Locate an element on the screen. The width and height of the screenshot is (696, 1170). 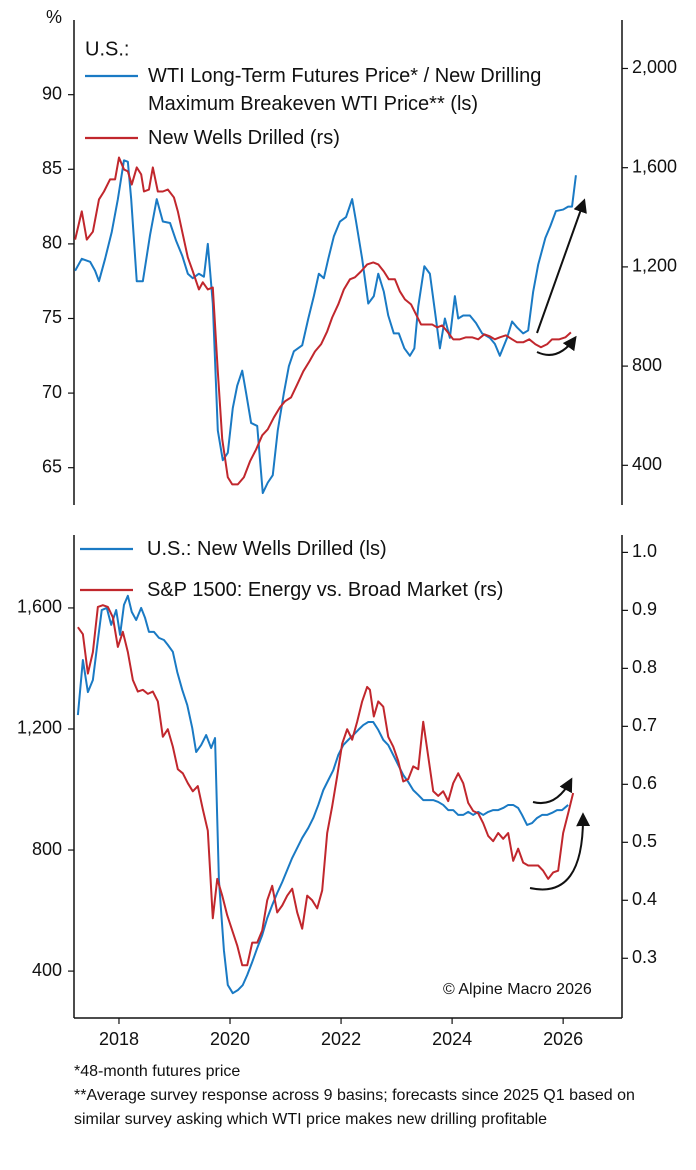
source-note: © Alpine Macro 2026 is located at coordinates (517, 989).